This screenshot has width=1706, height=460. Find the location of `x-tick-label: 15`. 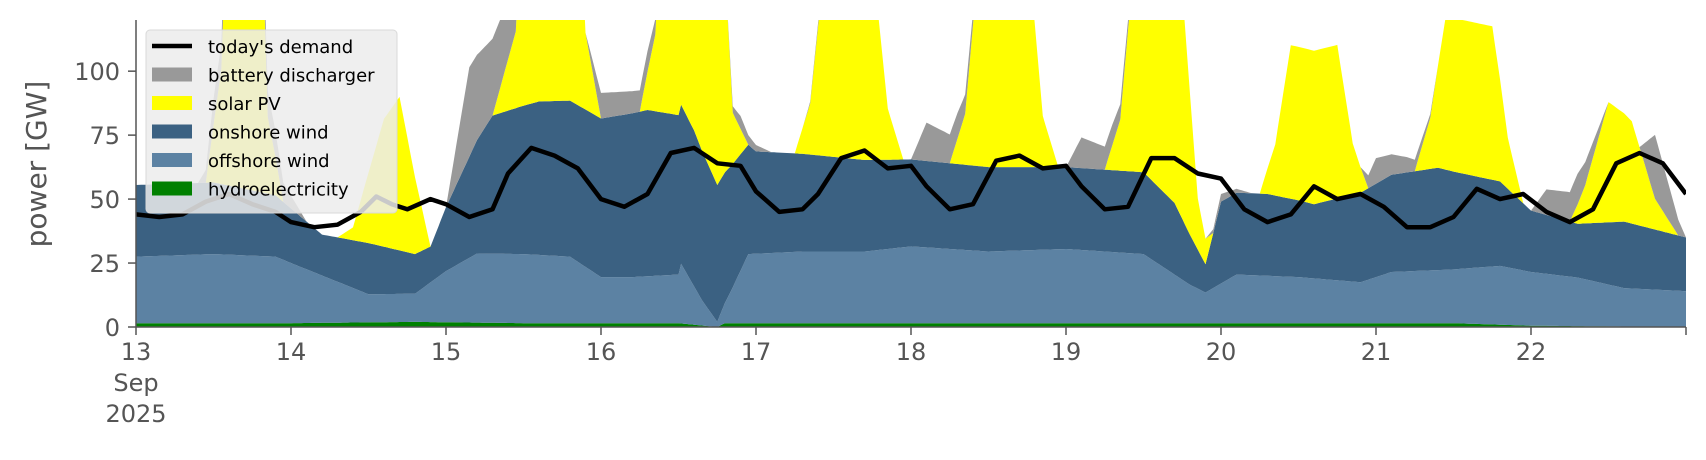

x-tick-label: 15 is located at coordinates (446, 352).